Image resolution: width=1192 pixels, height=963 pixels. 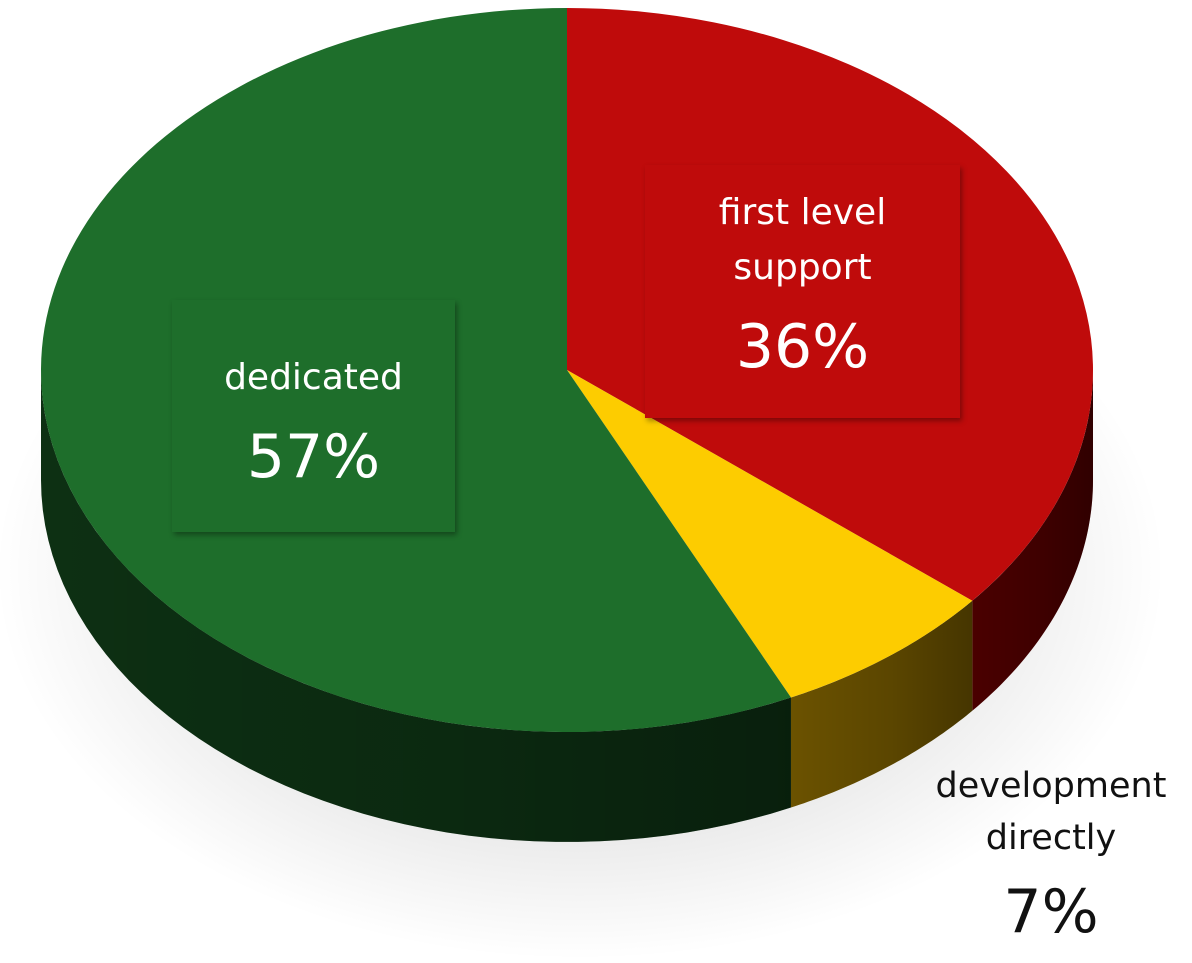 I want to click on label-development-directly: development directly 7%, so click(x=1051, y=861).